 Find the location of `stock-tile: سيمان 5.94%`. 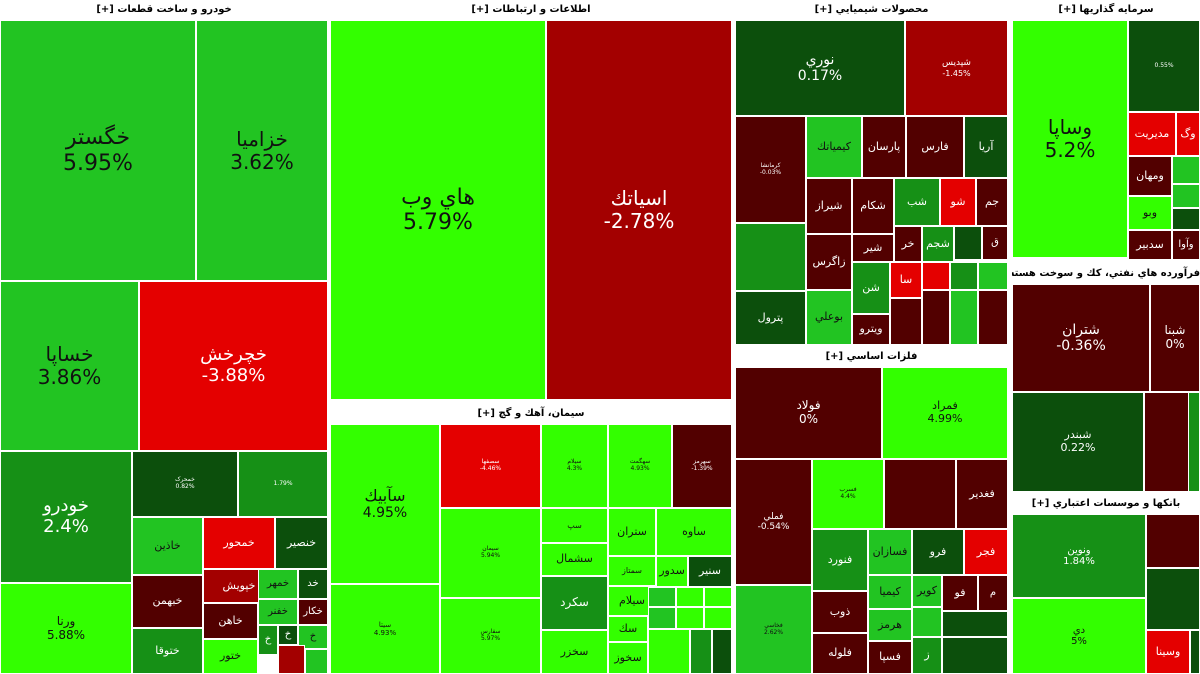

stock-tile: سيمان 5.94% is located at coordinates (490, 553).